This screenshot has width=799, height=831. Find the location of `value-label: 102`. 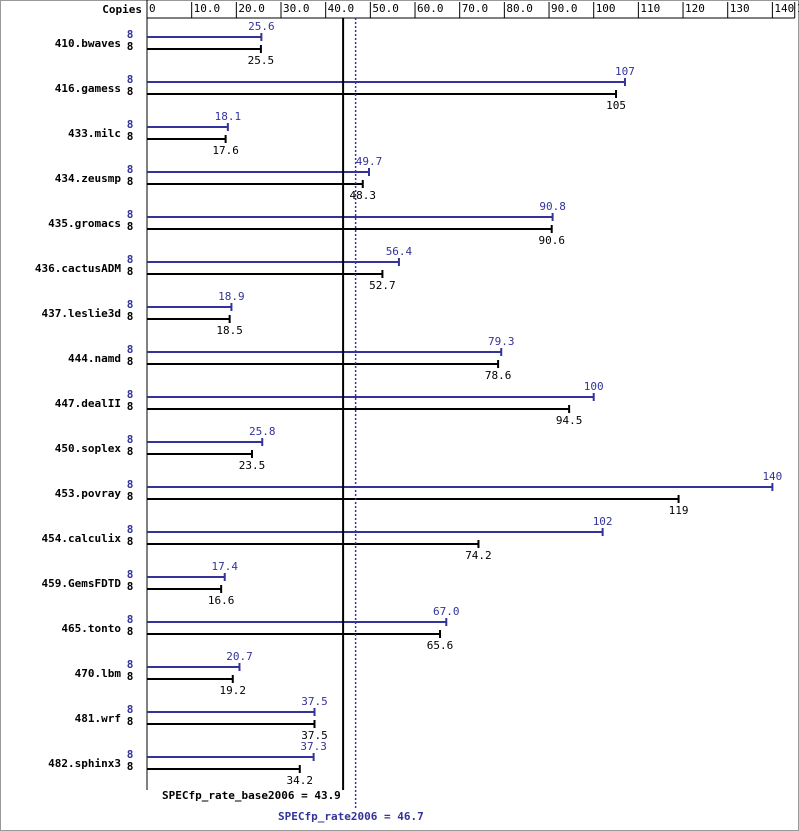

value-label: 102 is located at coordinates (603, 521).